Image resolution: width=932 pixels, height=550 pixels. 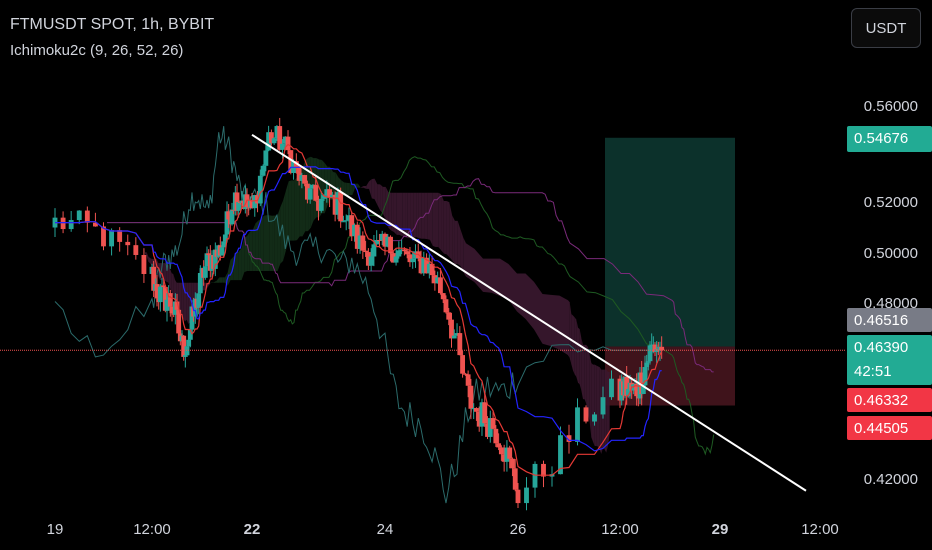 I want to click on currency-button: USDT, so click(x=886, y=28).